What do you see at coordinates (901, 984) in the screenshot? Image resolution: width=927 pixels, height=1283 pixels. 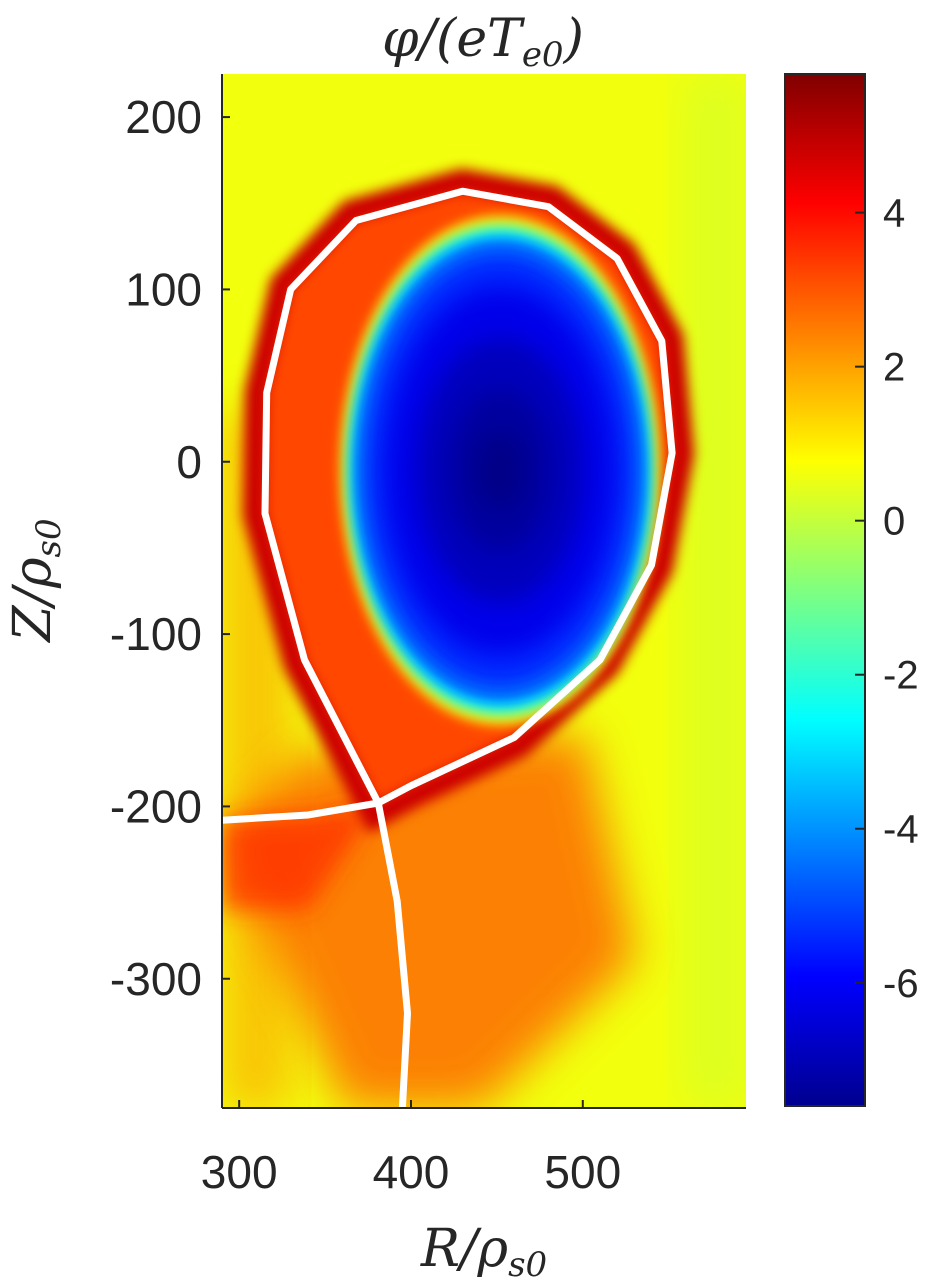 I see `colorbar-tick-label: -6` at bounding box center [901, 984].